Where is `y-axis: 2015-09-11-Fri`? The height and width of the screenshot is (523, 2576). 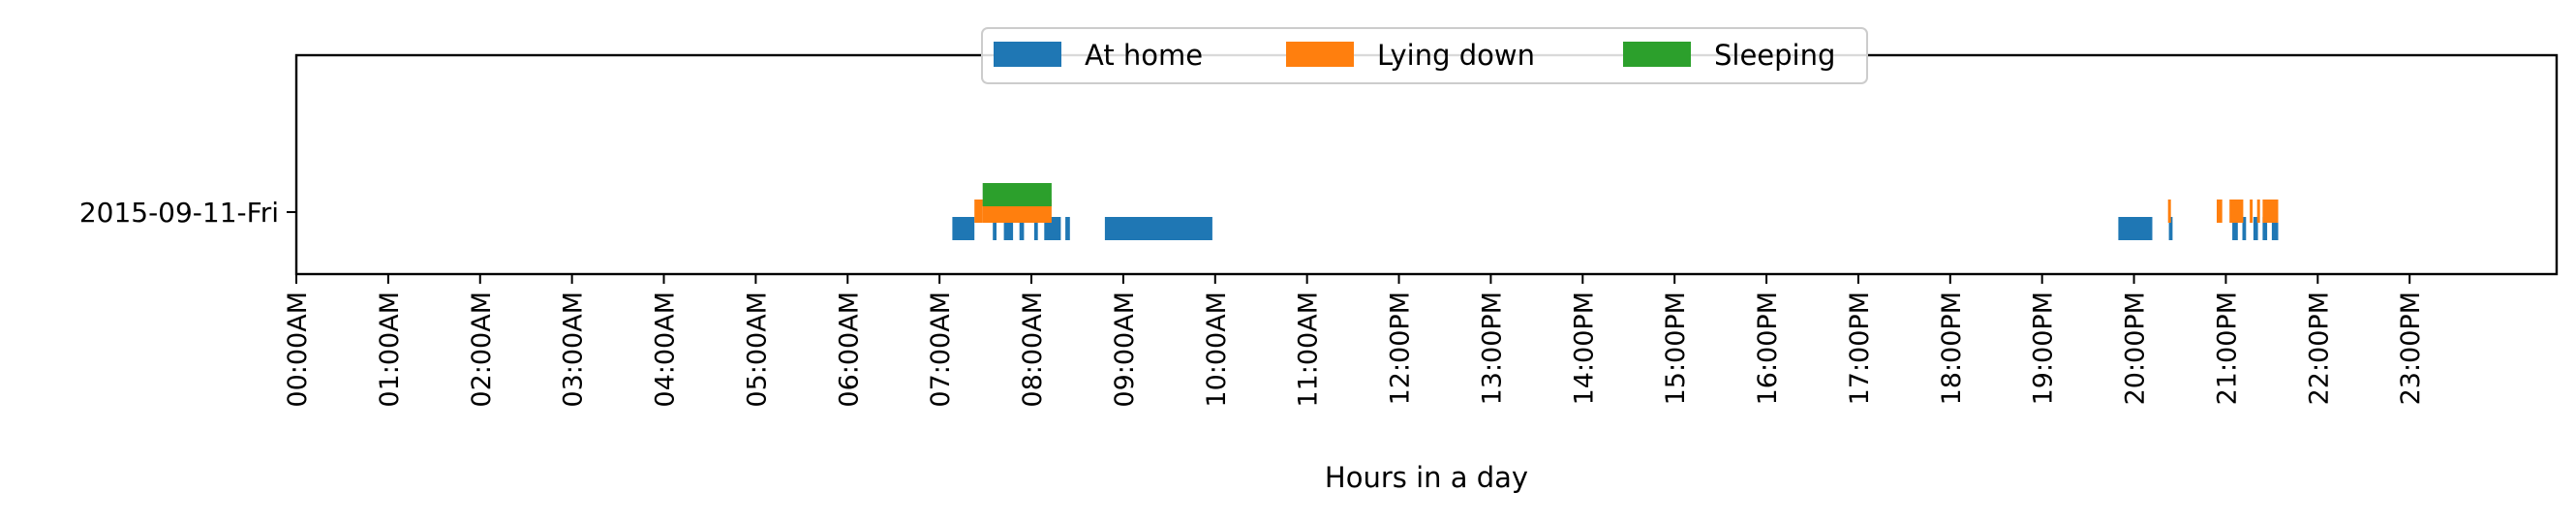 y-axis: 2015-09-11-Fri is located at coordinates (187, 213).